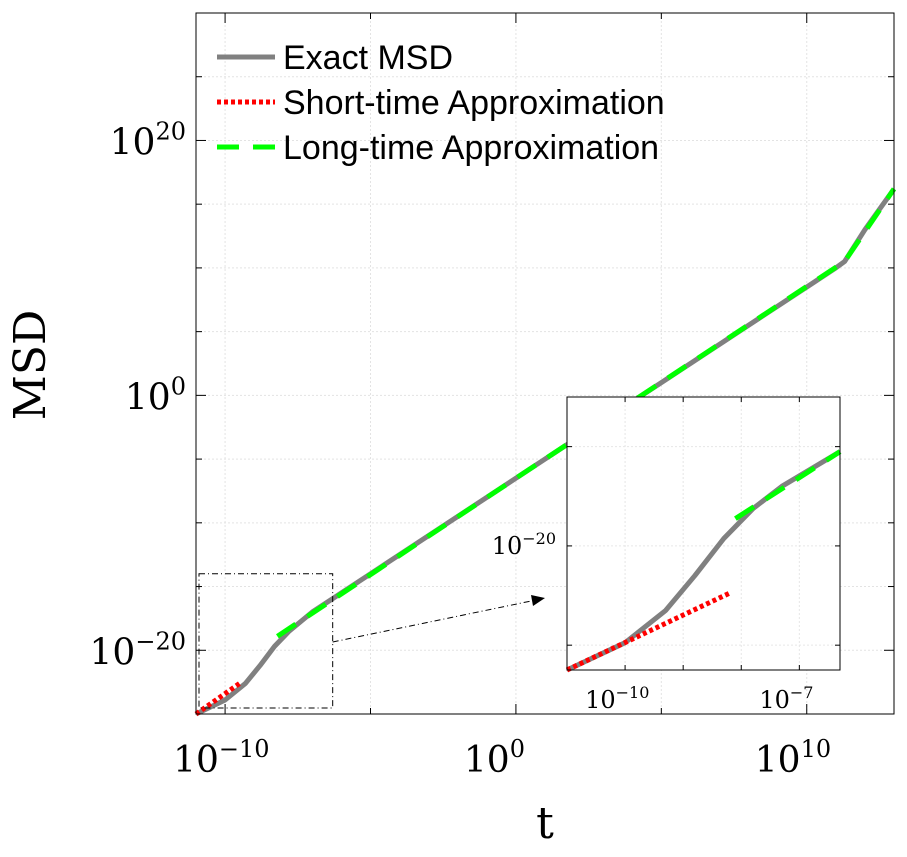 The width and height of the screenshot is (907, 857). I want to click on inset-axis-ticks, so click(703, 533).